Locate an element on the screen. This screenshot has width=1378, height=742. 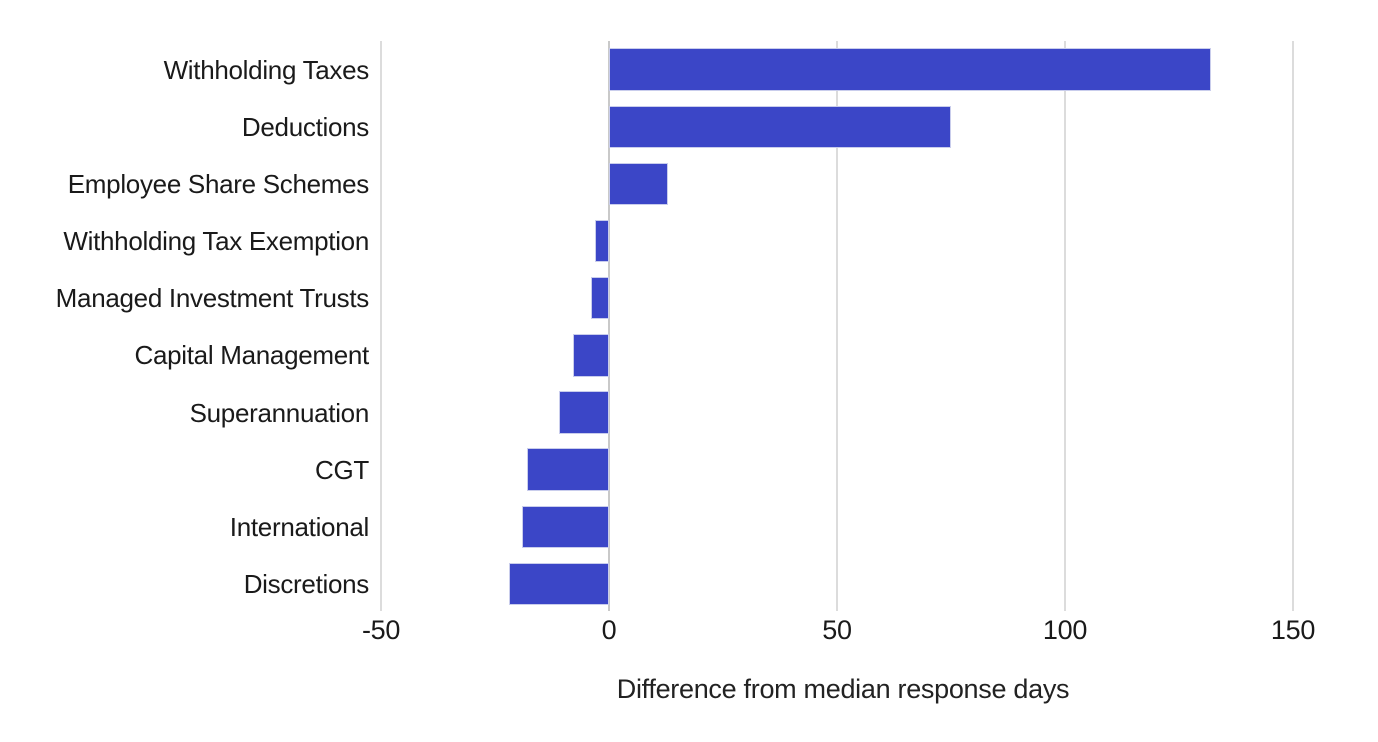
y-axis-category-label: Employee Share Schemes is located at coordinates (218, 183).